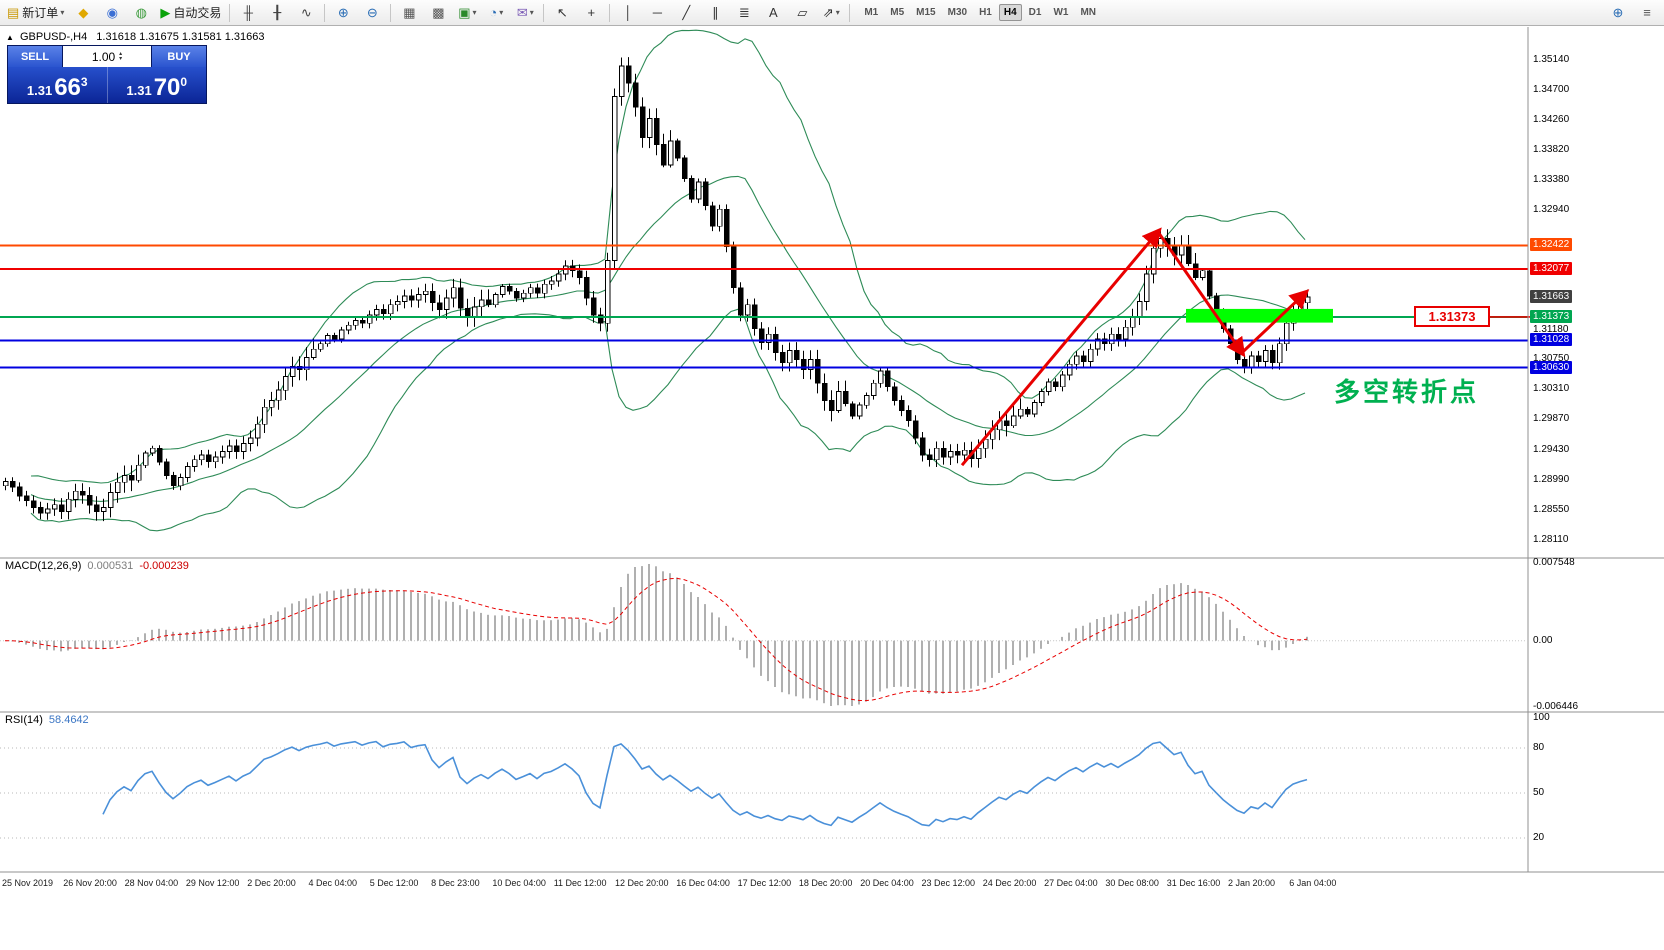 The height and width of the screenshot is (950, 1664). Describe the element at coordinates (151, 883) in the screenshot. I see `time-tick: 28 Nov 04:00` at that location.